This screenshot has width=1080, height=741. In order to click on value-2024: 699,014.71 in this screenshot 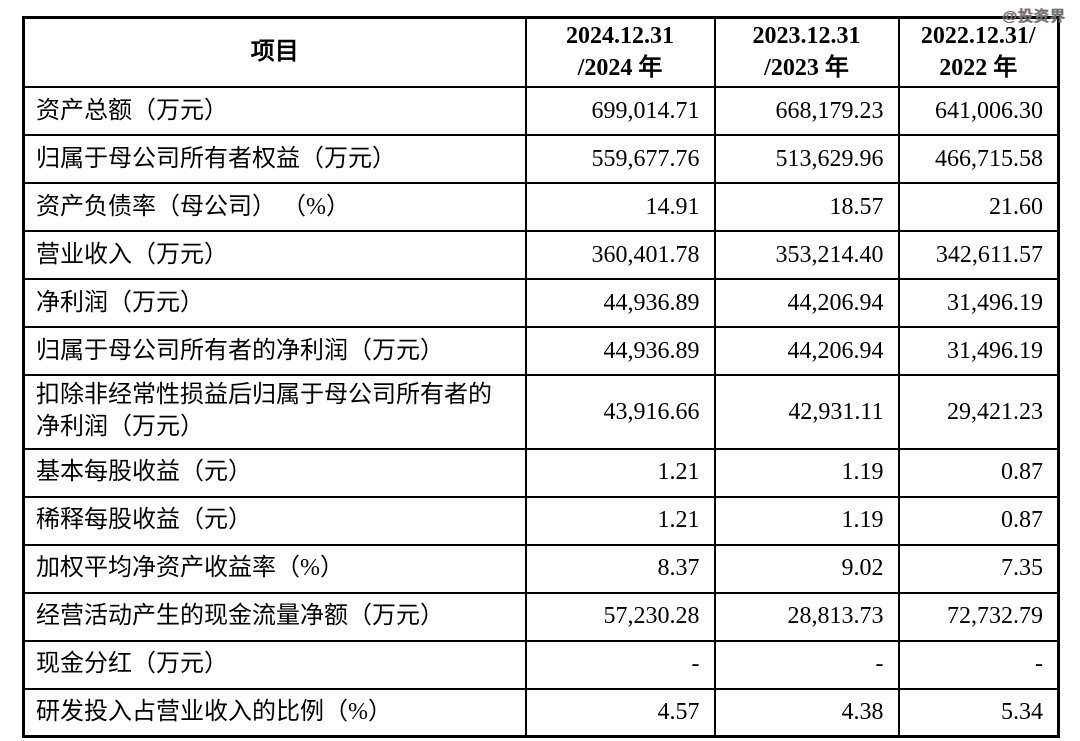, I will do `click(620, 111)`.